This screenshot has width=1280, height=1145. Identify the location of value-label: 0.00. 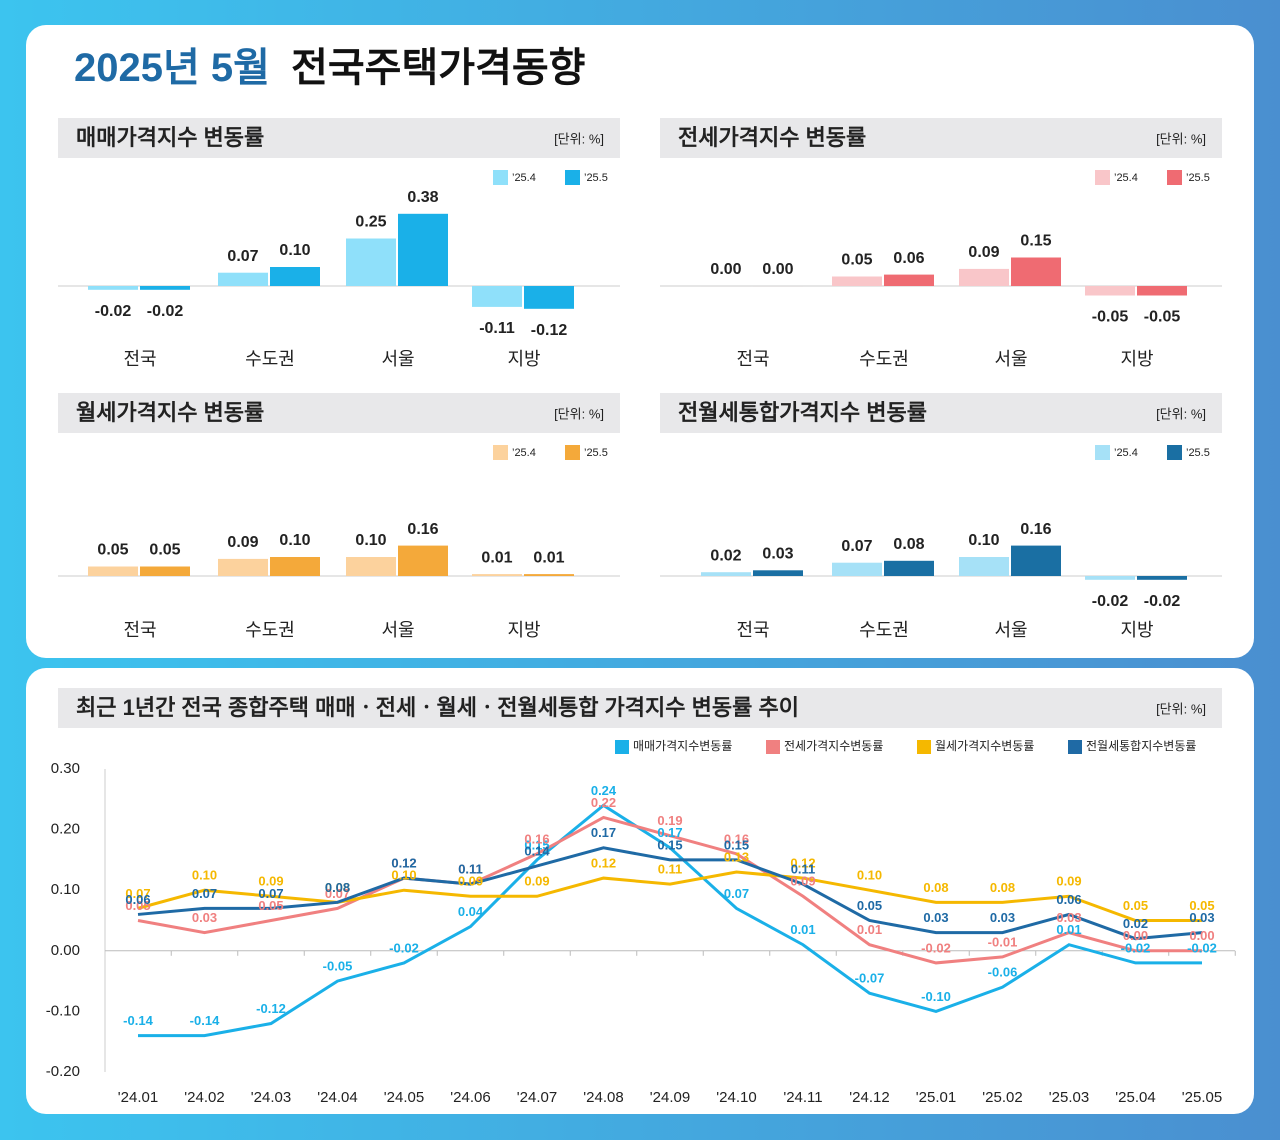
(777, 269).